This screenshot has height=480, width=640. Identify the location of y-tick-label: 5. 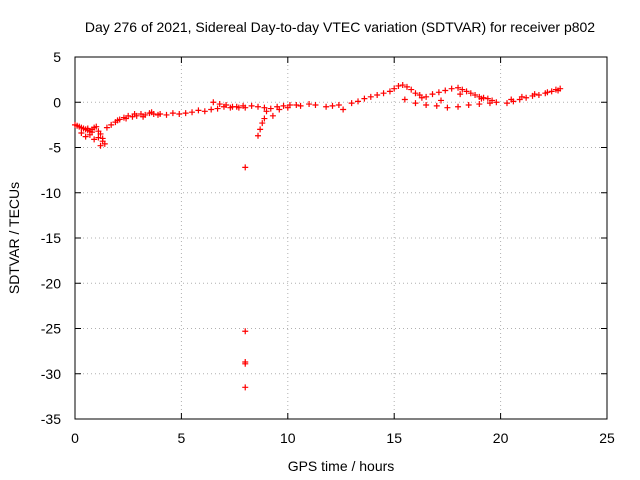
(57, 57).